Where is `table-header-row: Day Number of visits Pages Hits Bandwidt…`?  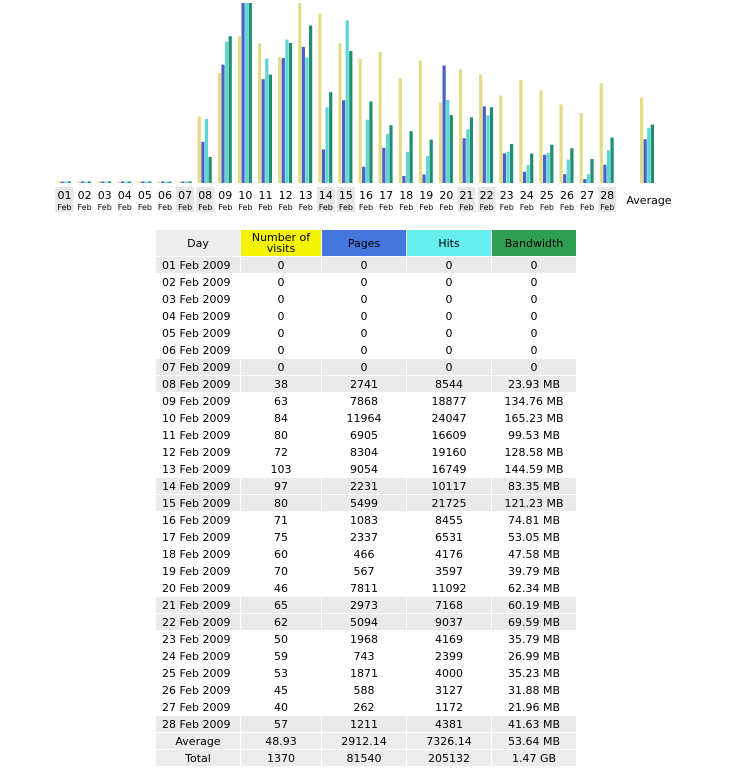 table-header-row: Day Number of visits Pages Hits Bandwidt… is located at coordinates (366, 243).